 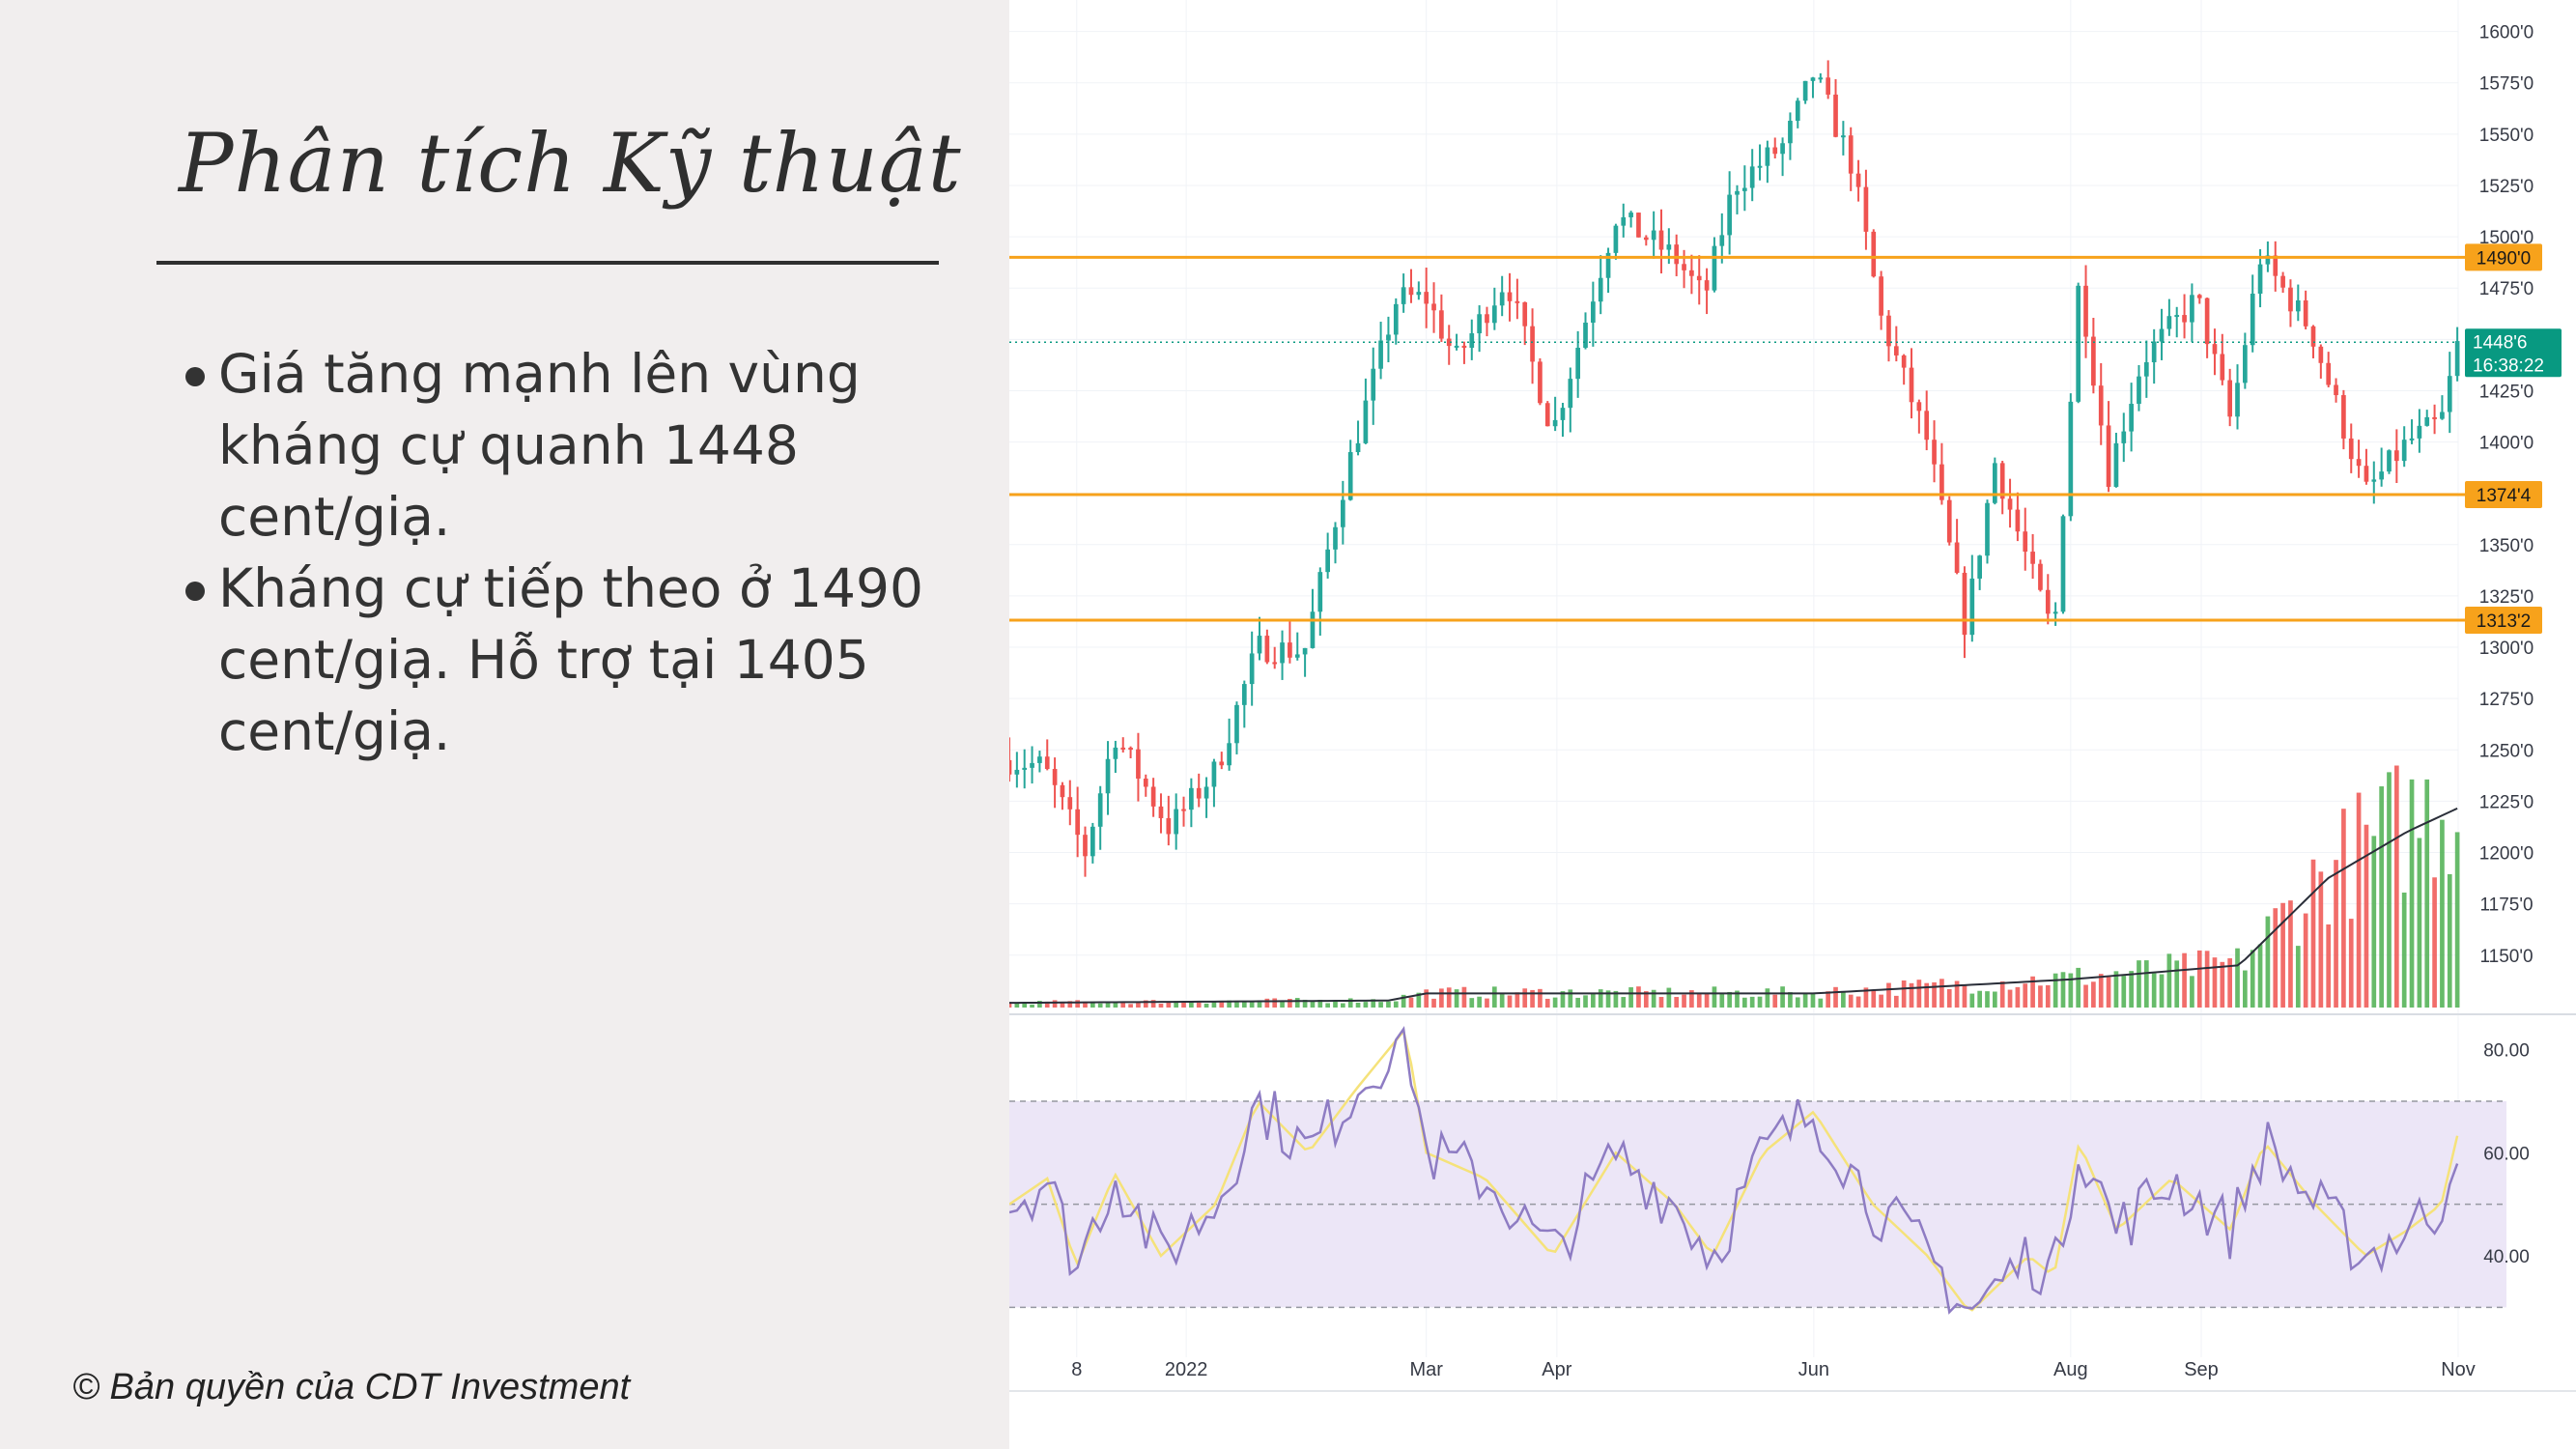 What do you see at coordinates (2506, 957) in the screenshot?
I see `price-axis-label: 1150'0` at bounding box center [2506, 957].